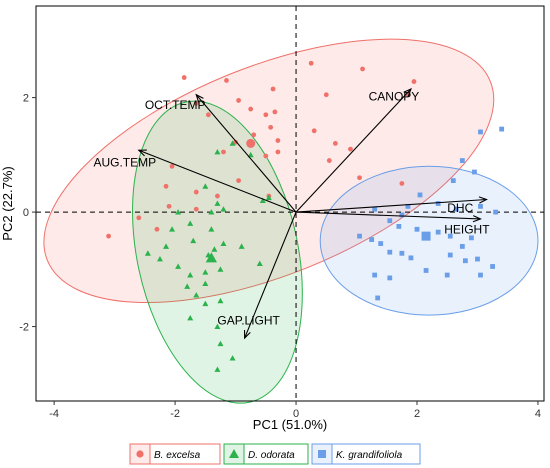 This screenshot has width=550, height=468. I want to click on legend-item-k-grandifoliola: K. grandifoliola, so click(366, 454).